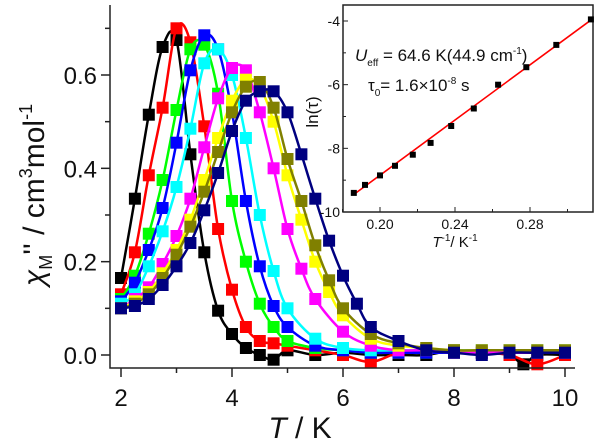 The width and height of the screenshot is (600, 445). I want to click on main-x-ticks: 2 4 6 8 10, so click(346, 390).